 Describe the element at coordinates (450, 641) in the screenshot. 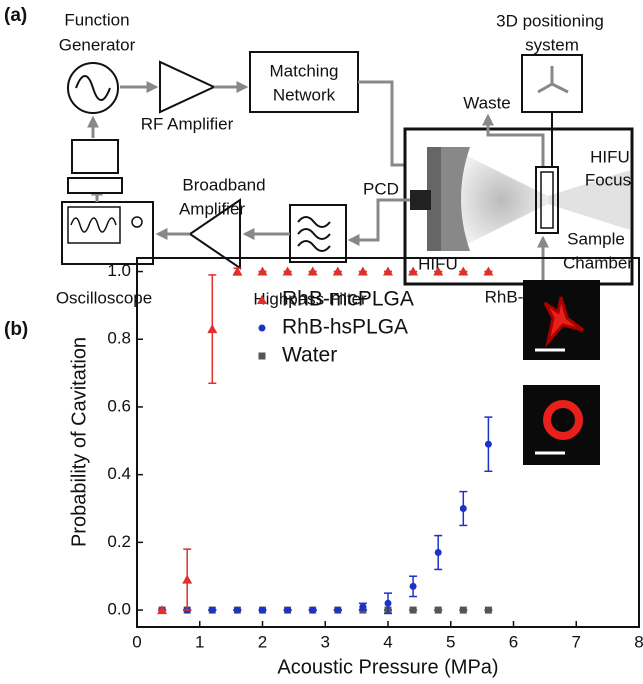

I see `x-tick-label: 5` at that location.